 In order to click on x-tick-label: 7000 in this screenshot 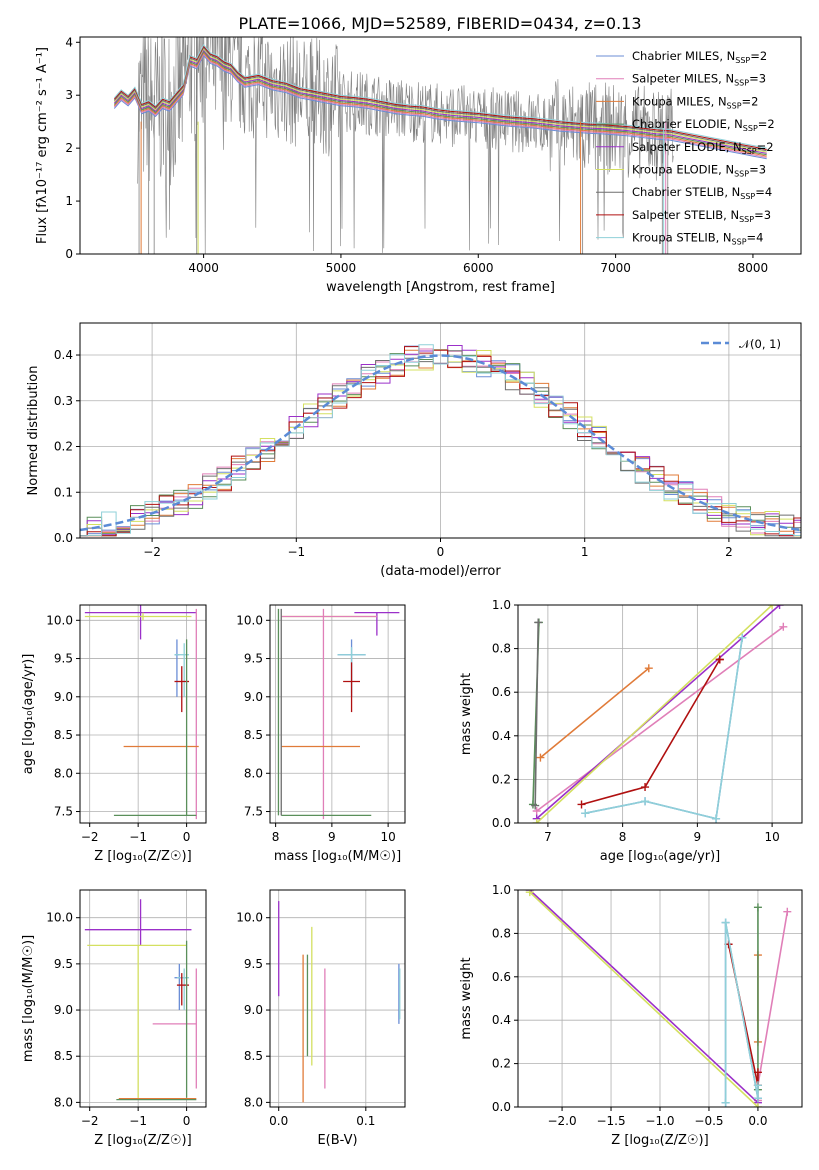, I will do `click(615, 268)`.